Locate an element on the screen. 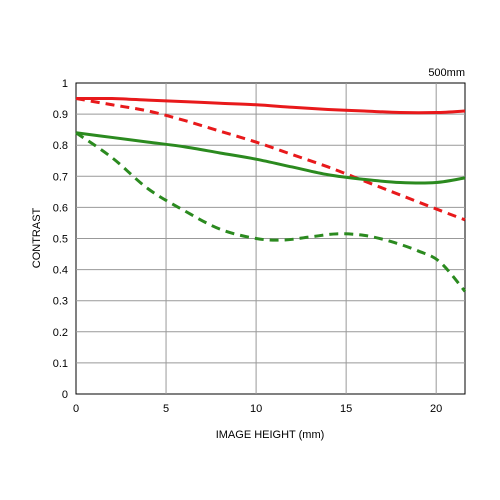 The width and height of the screenshot is (500, 500). x-tick-label: 20 is located at coordinates (436, 409).